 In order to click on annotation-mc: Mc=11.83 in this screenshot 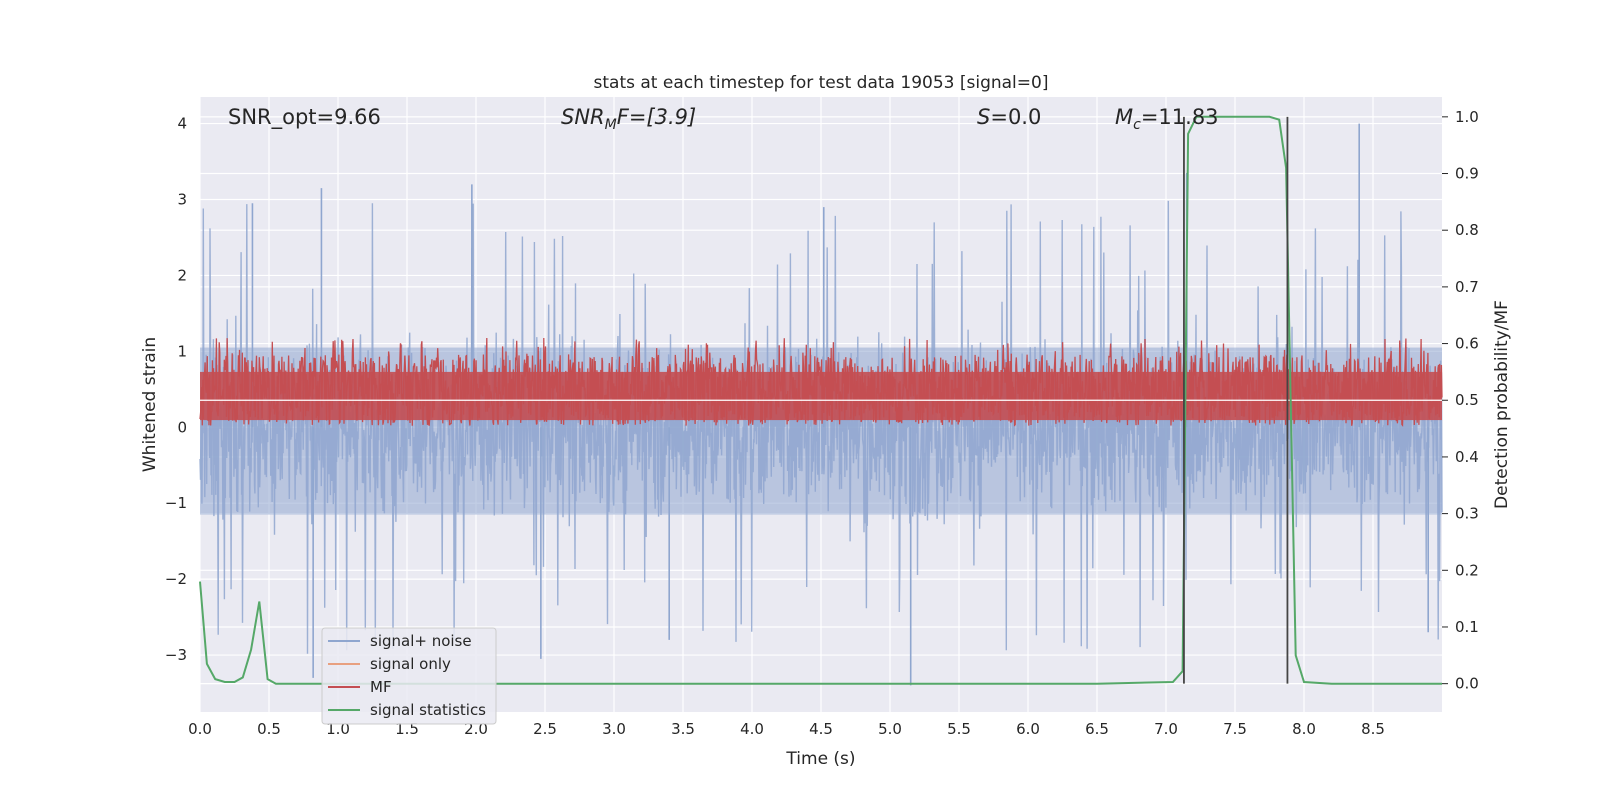, I will do `click(1167, 119)`.